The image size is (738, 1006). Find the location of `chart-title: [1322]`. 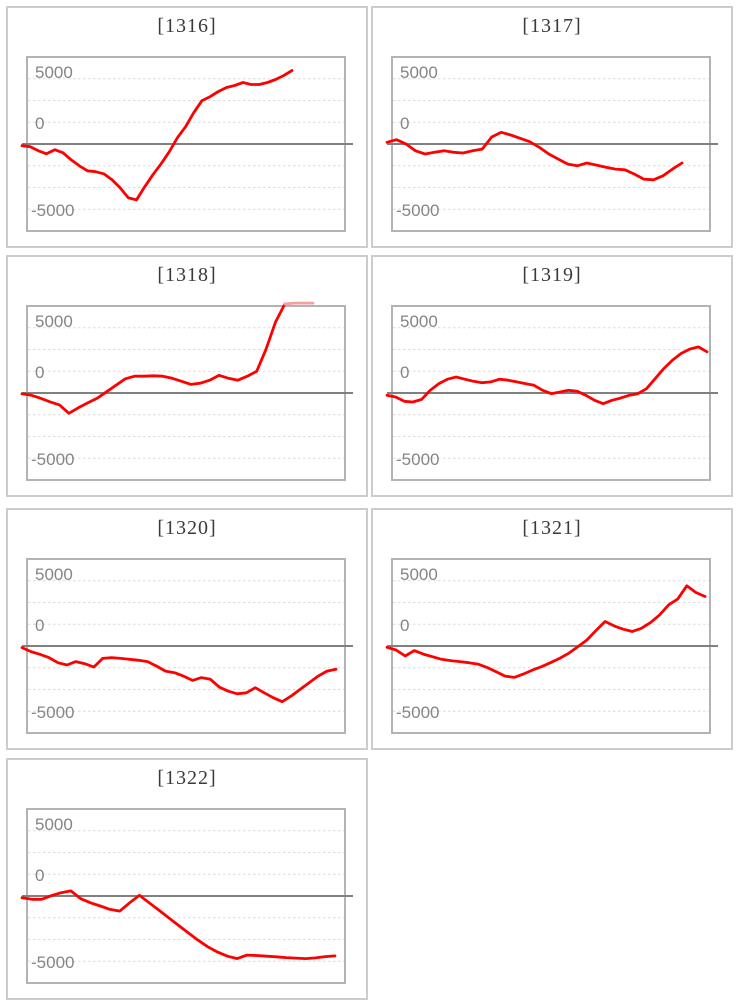

chart-title: [1322] is located at coordinates (187, 778).